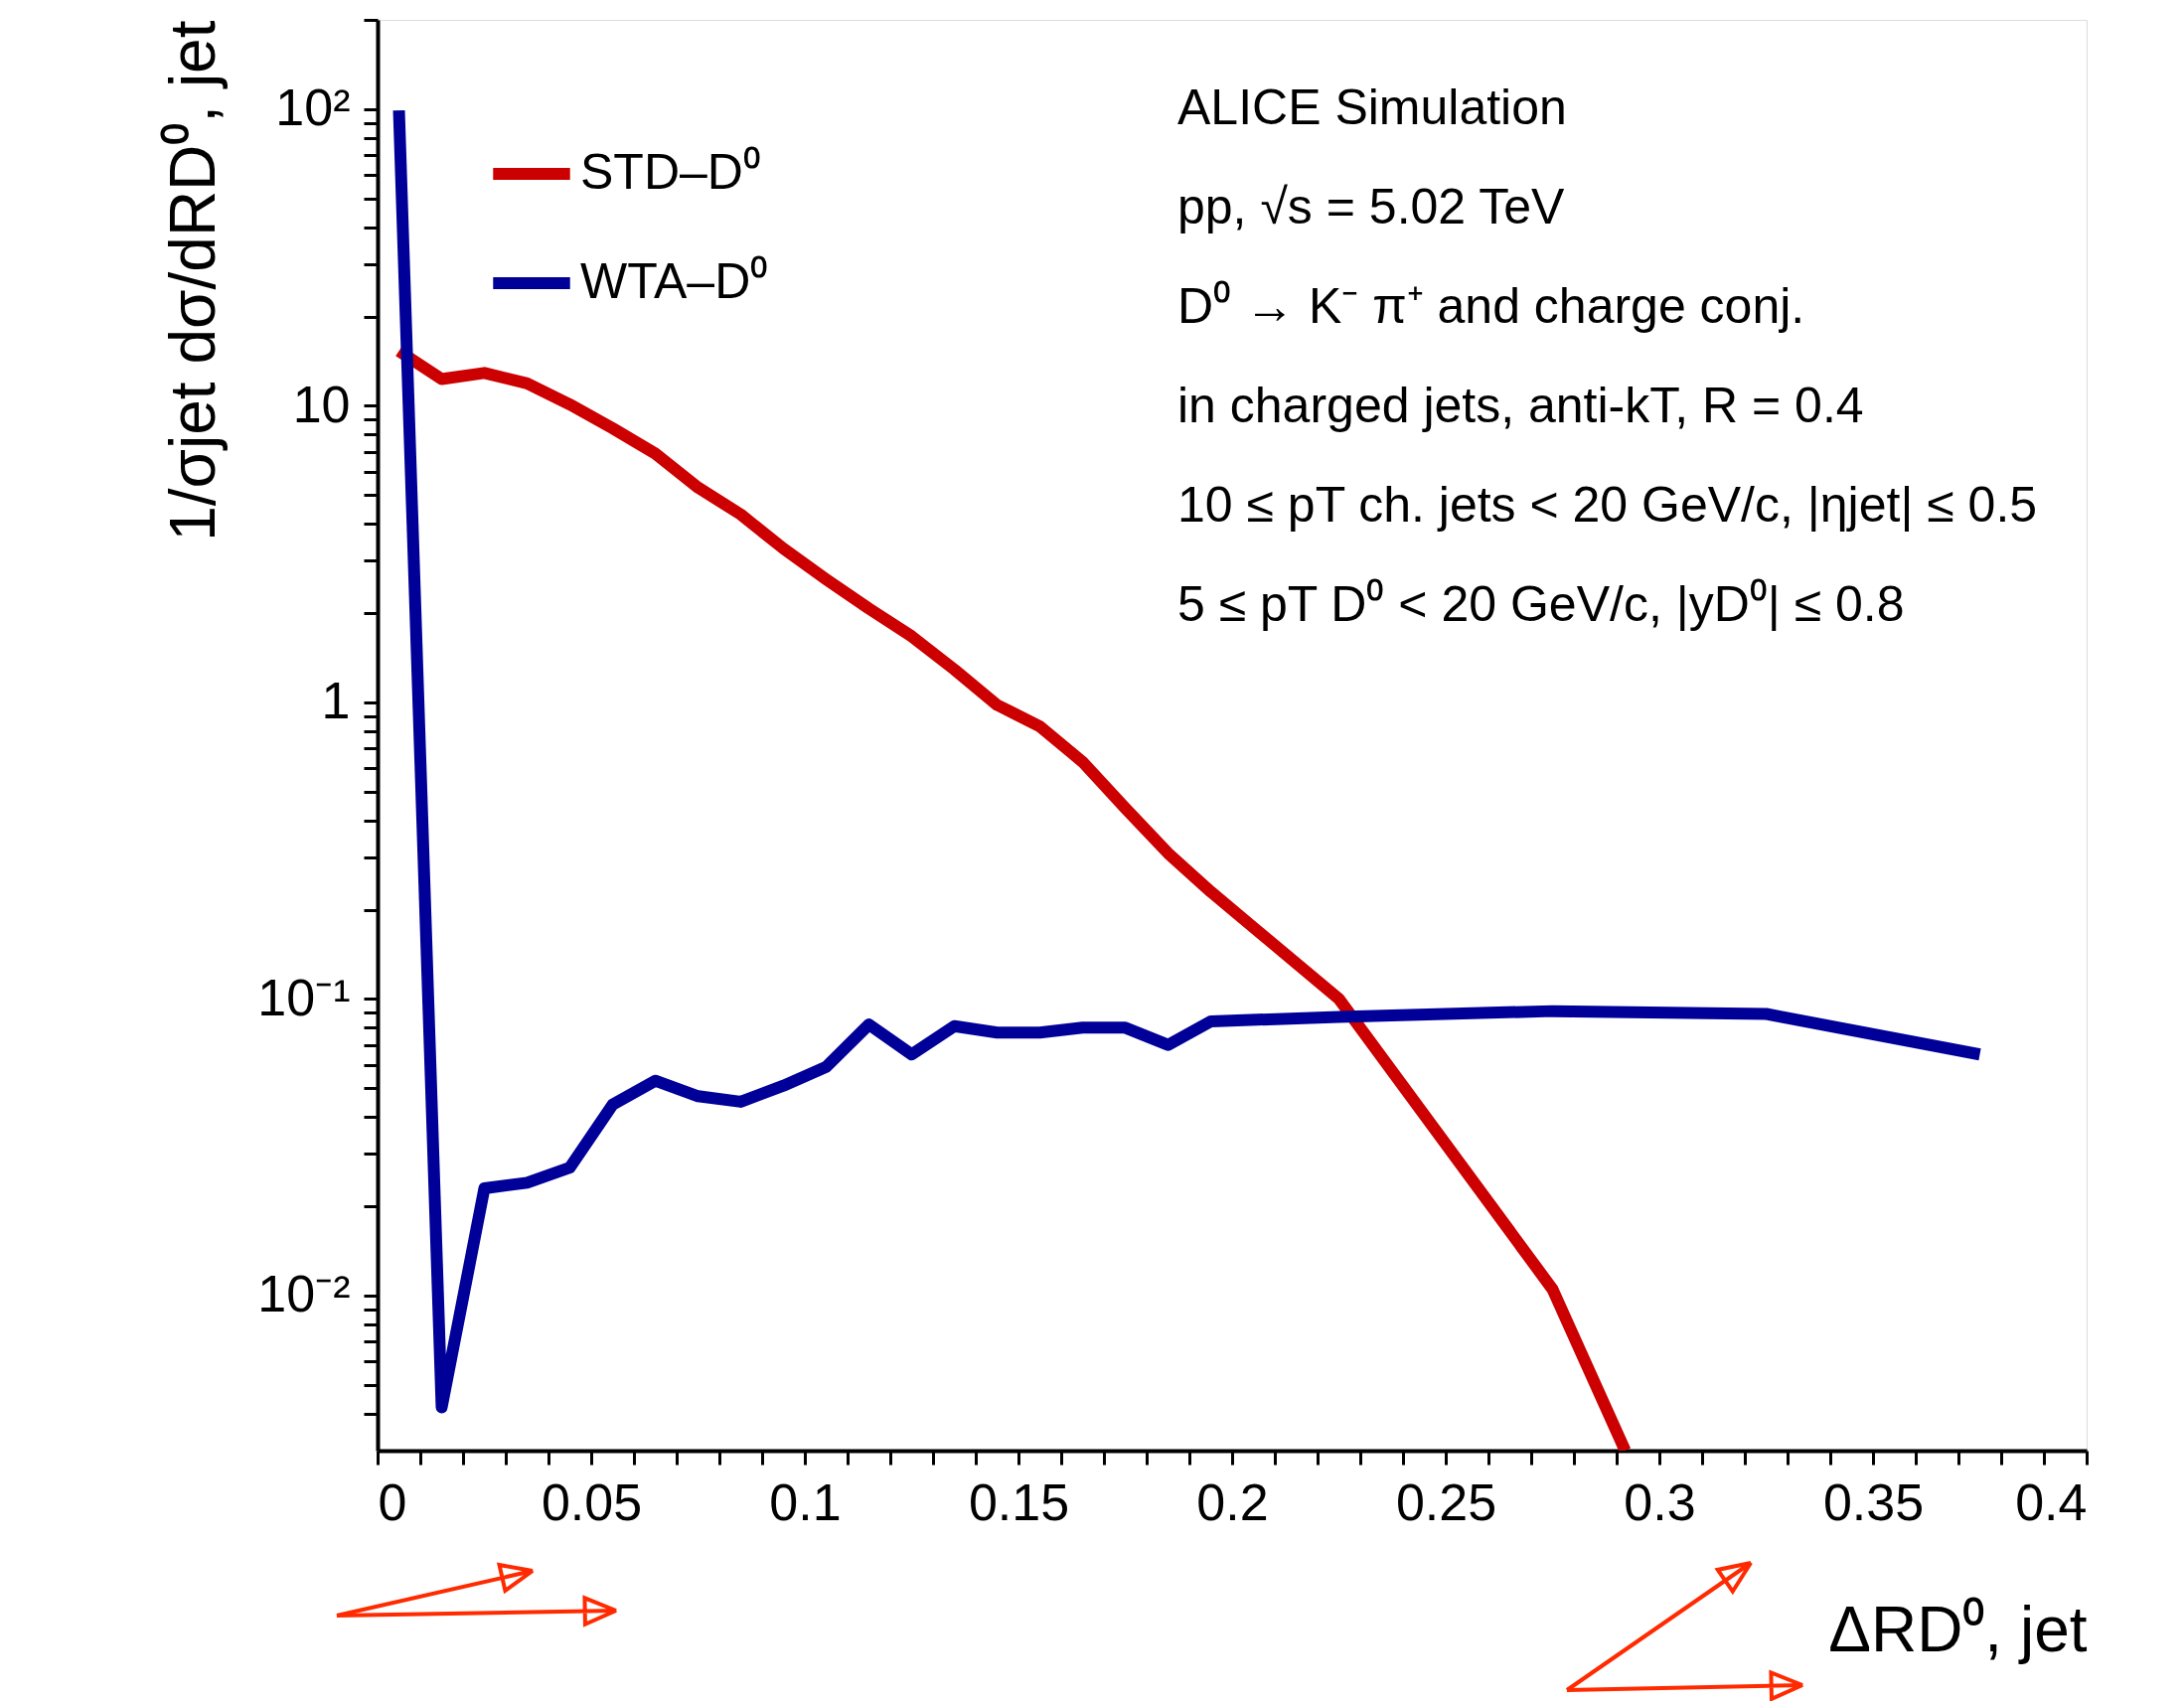  Describe the element at coordinates (1958, 1629) in the screenshot. I see `x-axis-title: ΔRD⁰, jet` at that location.